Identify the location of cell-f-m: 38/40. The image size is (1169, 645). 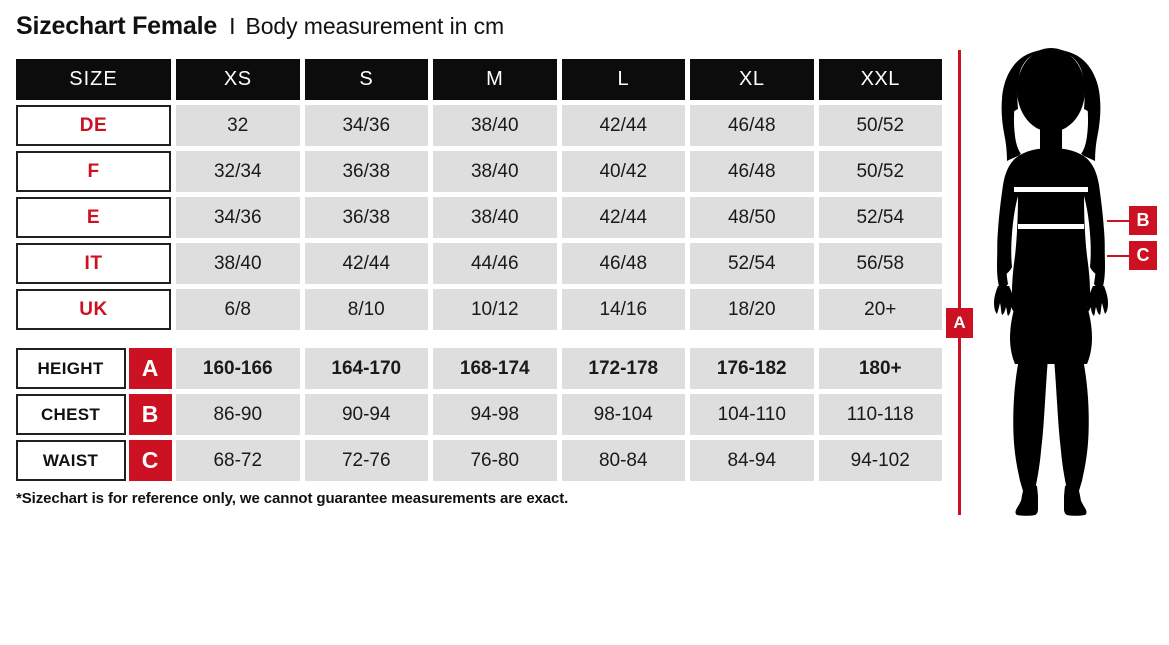
(495, 171).